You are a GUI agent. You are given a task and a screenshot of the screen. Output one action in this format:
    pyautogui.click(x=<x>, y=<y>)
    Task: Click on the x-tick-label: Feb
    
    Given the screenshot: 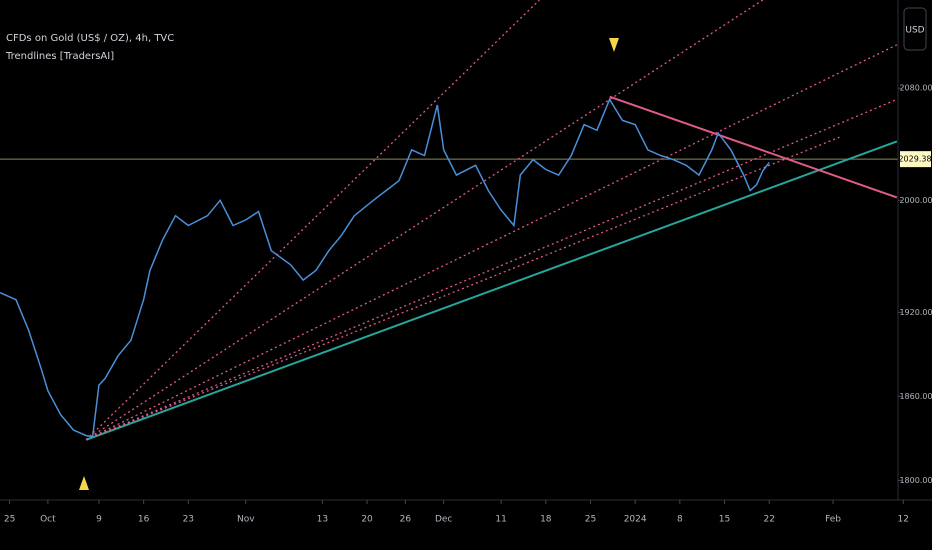 What is the action you would take?
    pyautogui.click(x=833, y=520)
    